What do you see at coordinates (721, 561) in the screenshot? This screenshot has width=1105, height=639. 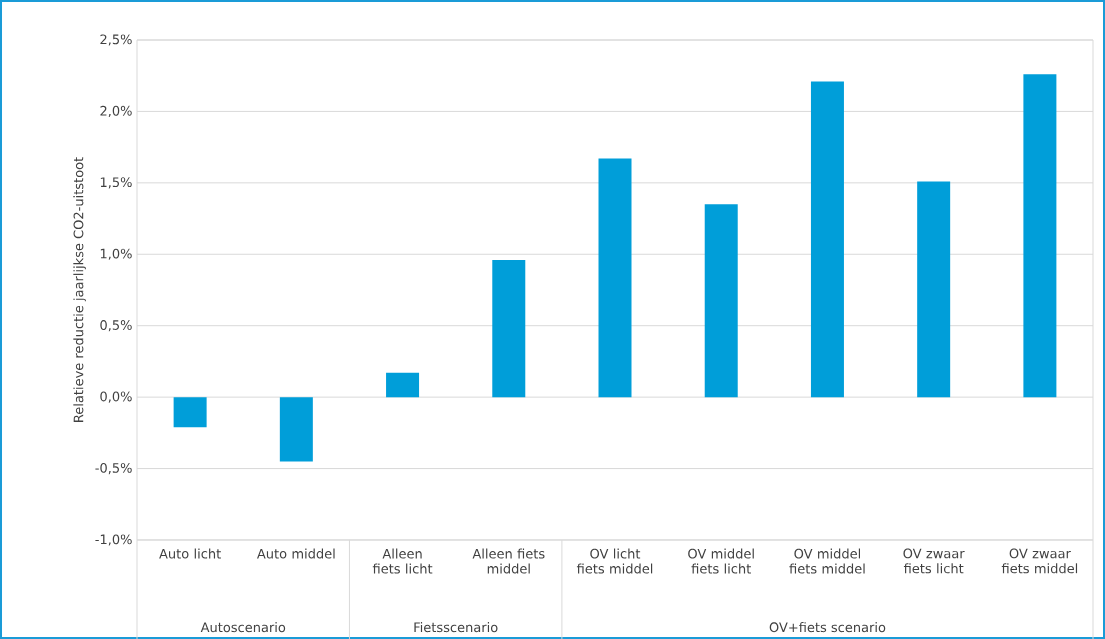 I see `x-tick-label: OV middel fiets licht` at bounding box center [721, 561].